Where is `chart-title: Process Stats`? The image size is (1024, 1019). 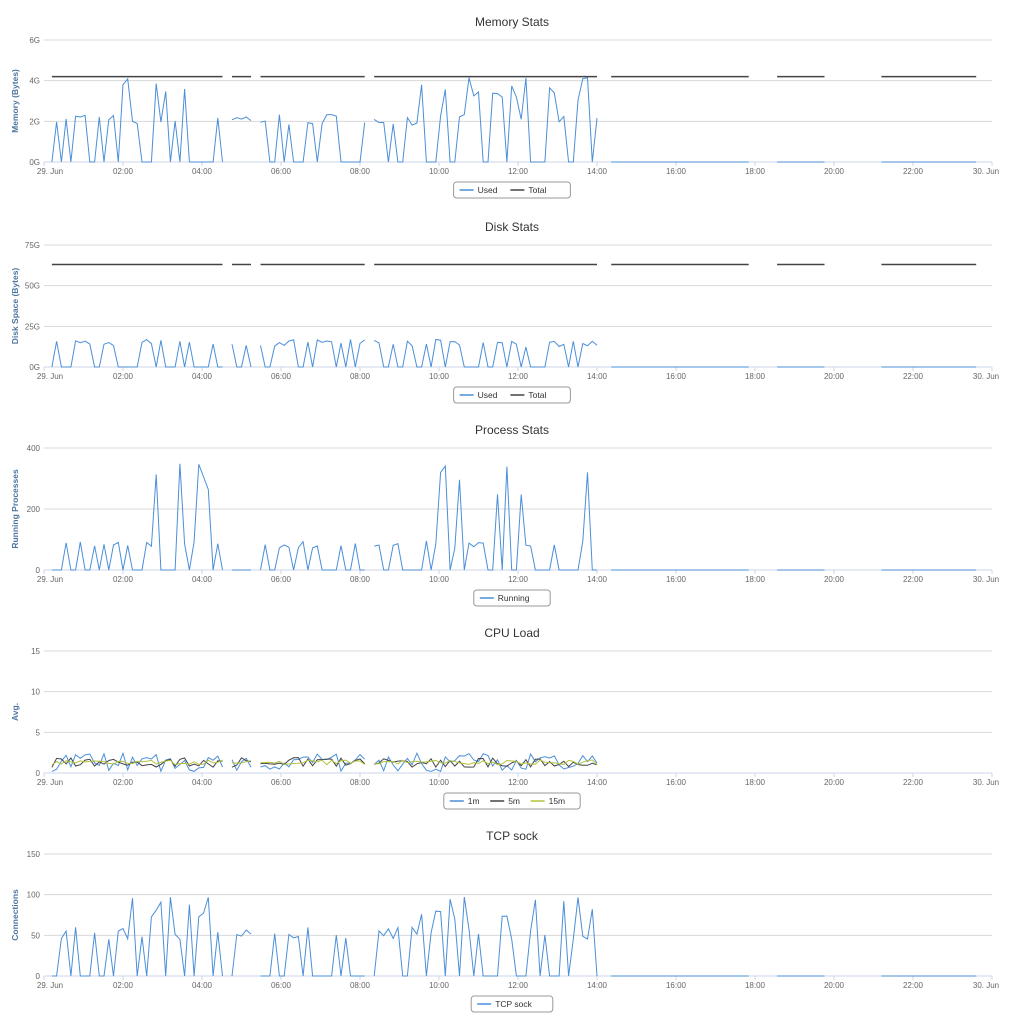 chart-title: Process Stats is located at coordinates (512, 430).